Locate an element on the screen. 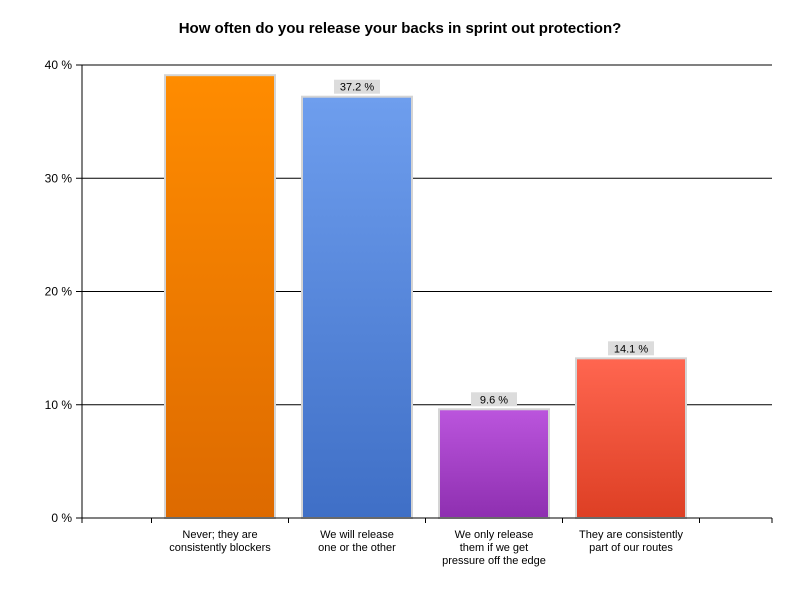 The width and height of the screenshot is (800, 605). x-tick-label: consistently blockers is located at coordinates (220, 548).